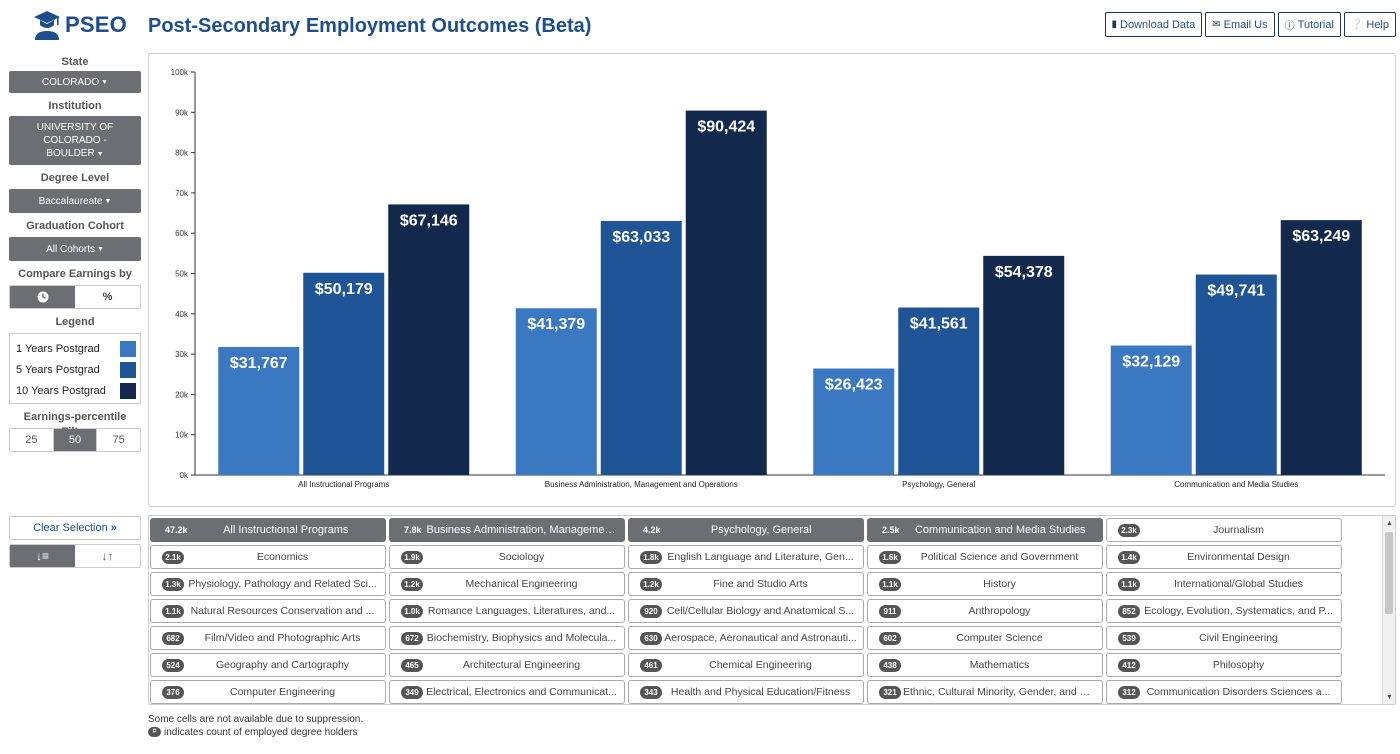  Describe the element at coordinates (854, 385) in the screenshot. I see `bar-value-label: $26,423` at that location.